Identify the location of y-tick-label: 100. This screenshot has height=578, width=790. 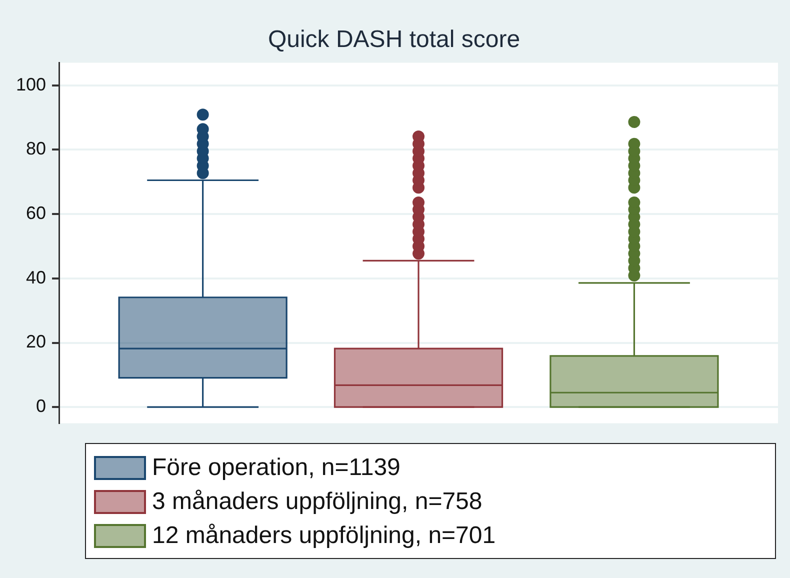
(31, 84).